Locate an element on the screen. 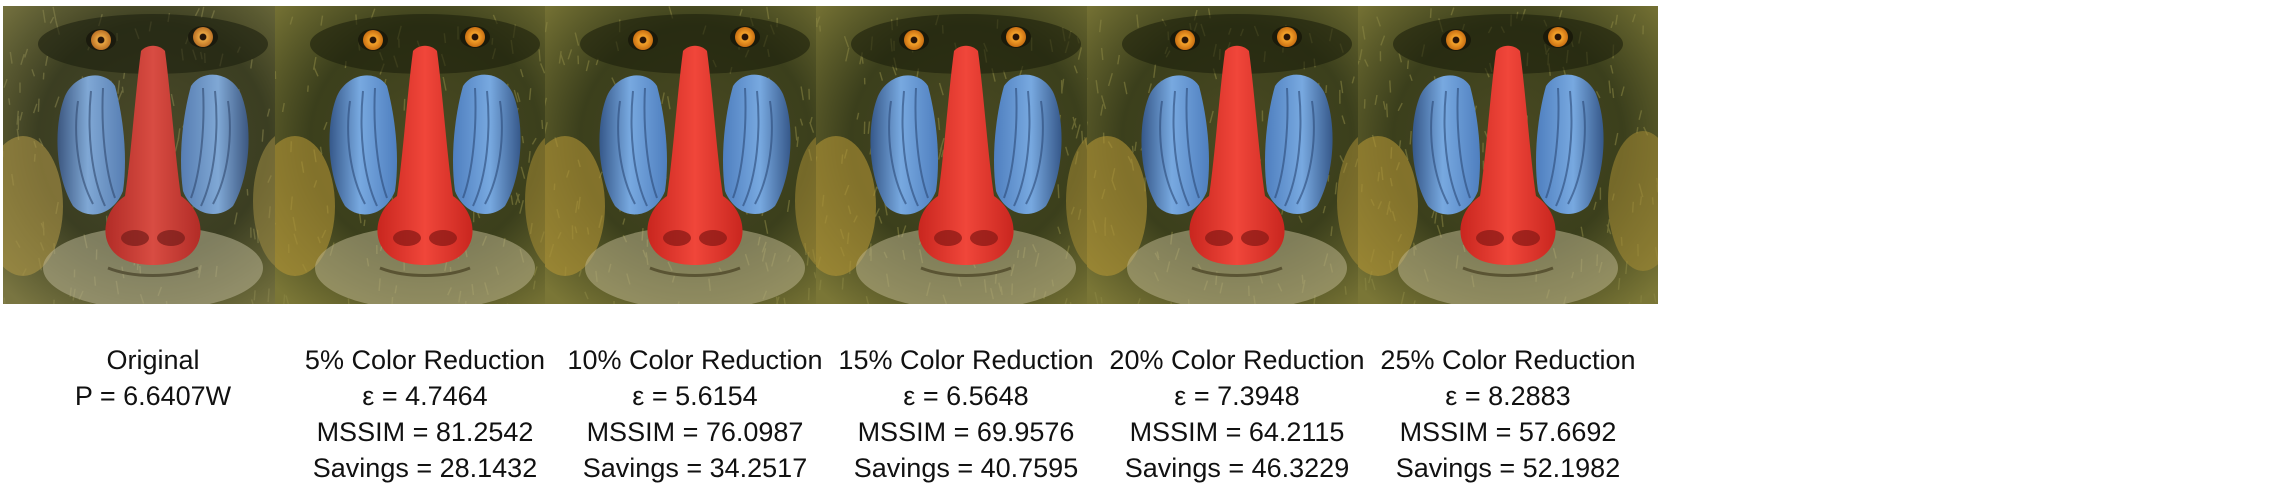  caption-metric-3: Savings = 28.1432 is located at coordinates (425, 468).